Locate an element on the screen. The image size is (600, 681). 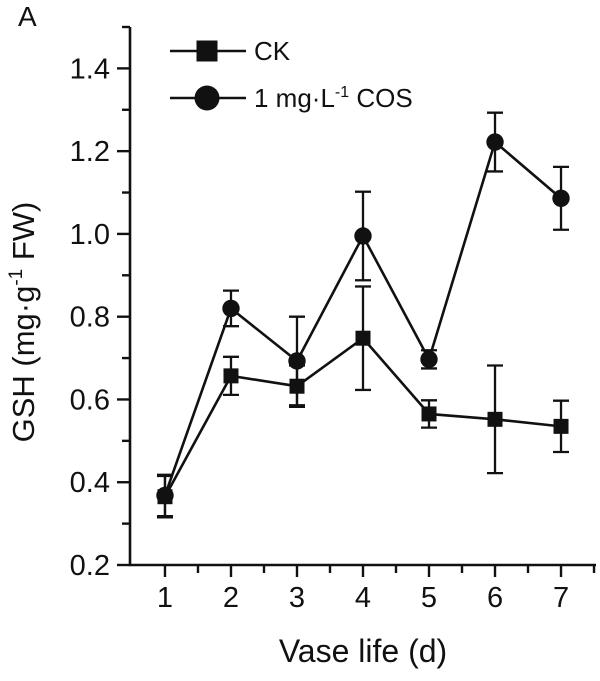
y-tick-label: 1.0 is located at coordinates (90, 235).